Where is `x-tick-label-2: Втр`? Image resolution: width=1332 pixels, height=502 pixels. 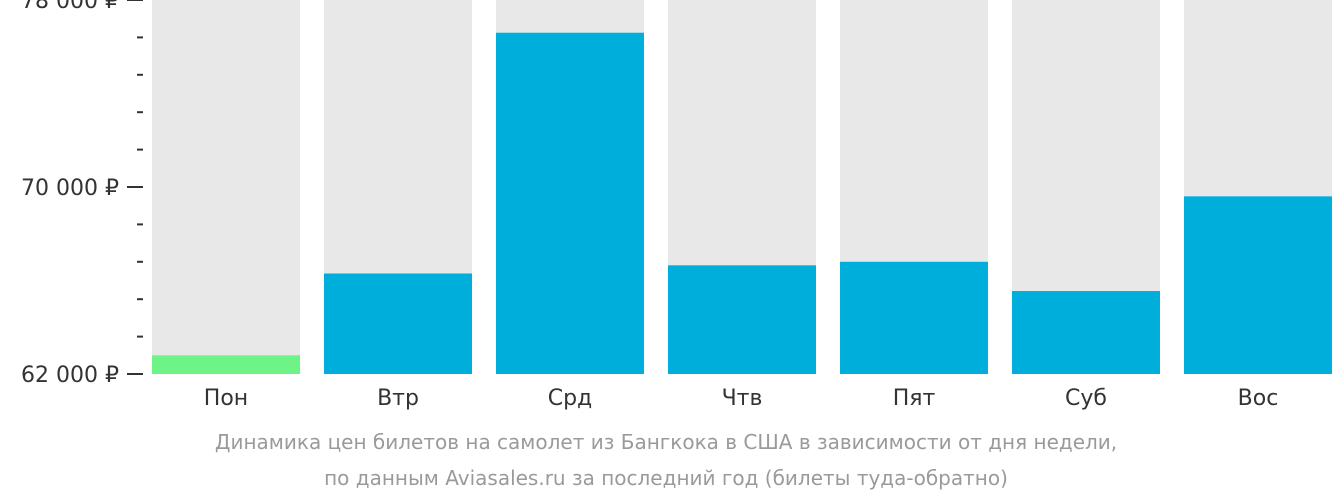
x-tick-label-2: Втр is located at coordinates (398, 398).